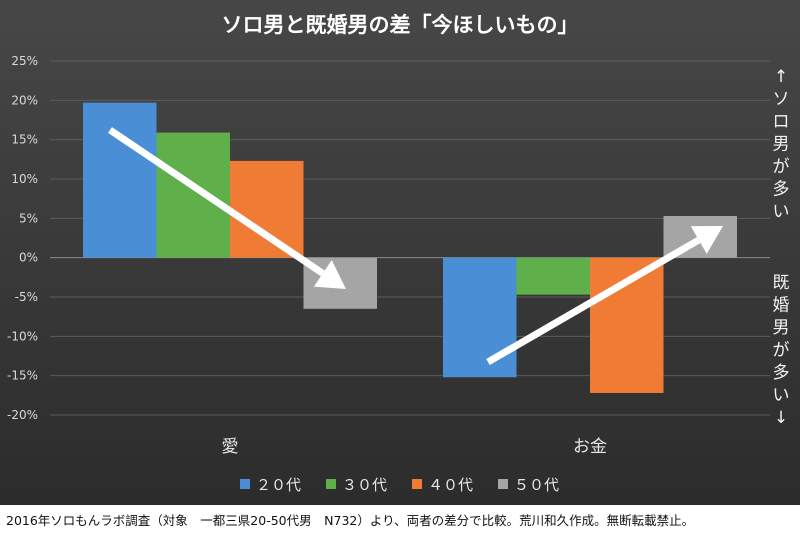  I want to click on annotation-char: 既, so click(781, 283).